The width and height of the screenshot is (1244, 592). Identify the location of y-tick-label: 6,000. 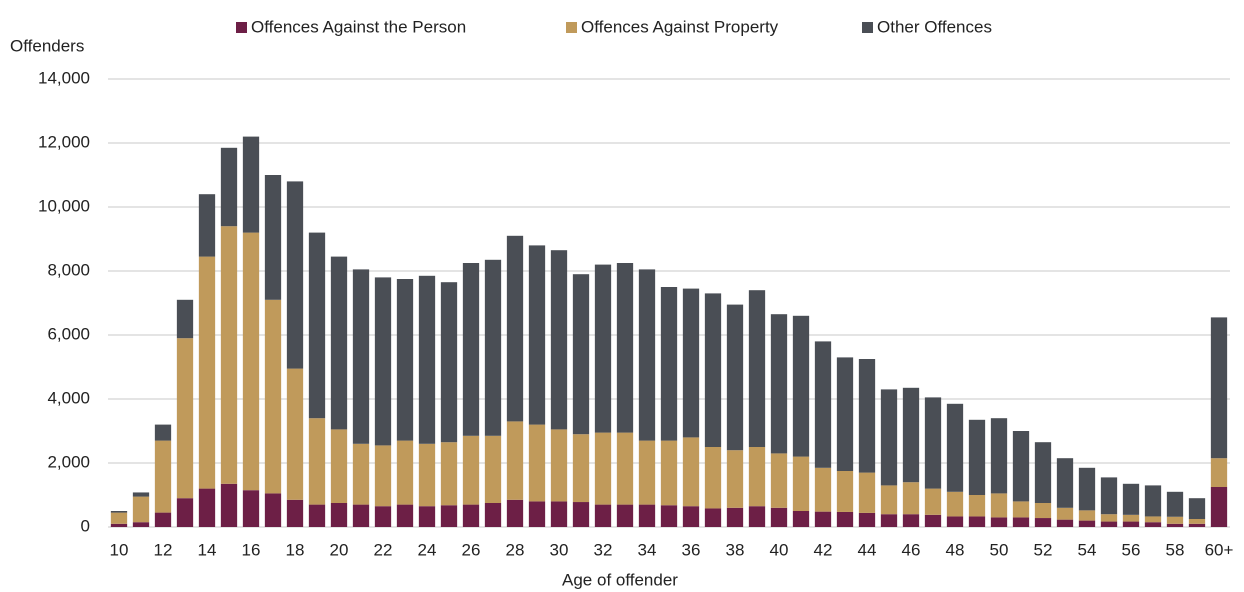
(68, 333).